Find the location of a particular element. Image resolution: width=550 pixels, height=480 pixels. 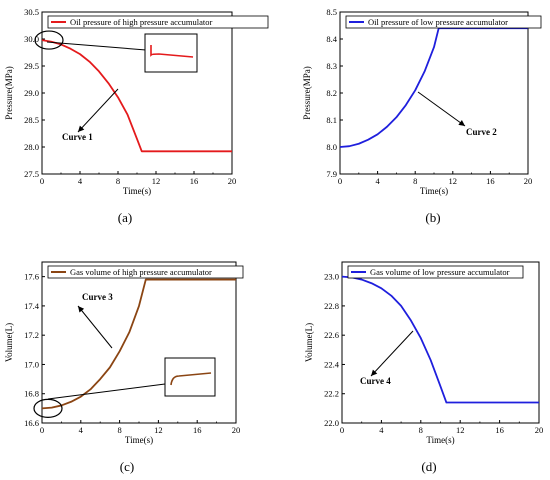

curve-label: Curve 2 is located at coordinates (481, 132).